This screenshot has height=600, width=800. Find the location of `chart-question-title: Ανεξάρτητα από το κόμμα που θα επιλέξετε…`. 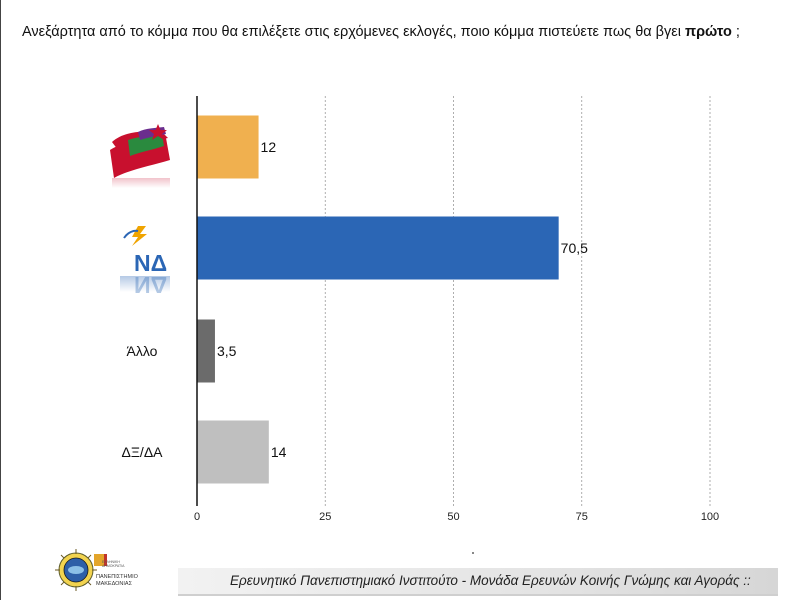

chart-question-title: Ανεξάρτητα από το κόμμα που θα επιλέξετε… is located at coordinates (407, 32).